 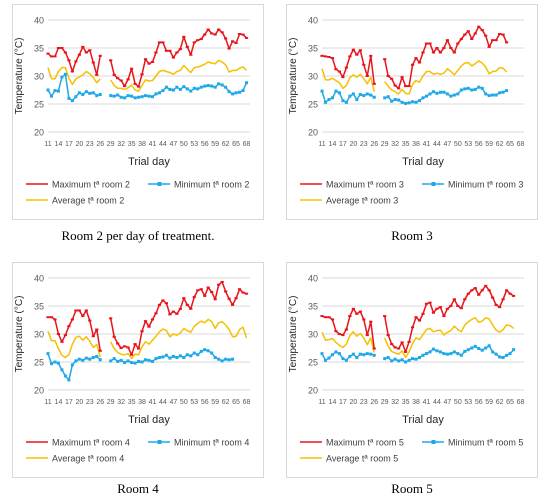 What do you see at coordinates (313, 49) in the screenshot?
I see `y-tick-label: 35` at bounding box center [313, 49].